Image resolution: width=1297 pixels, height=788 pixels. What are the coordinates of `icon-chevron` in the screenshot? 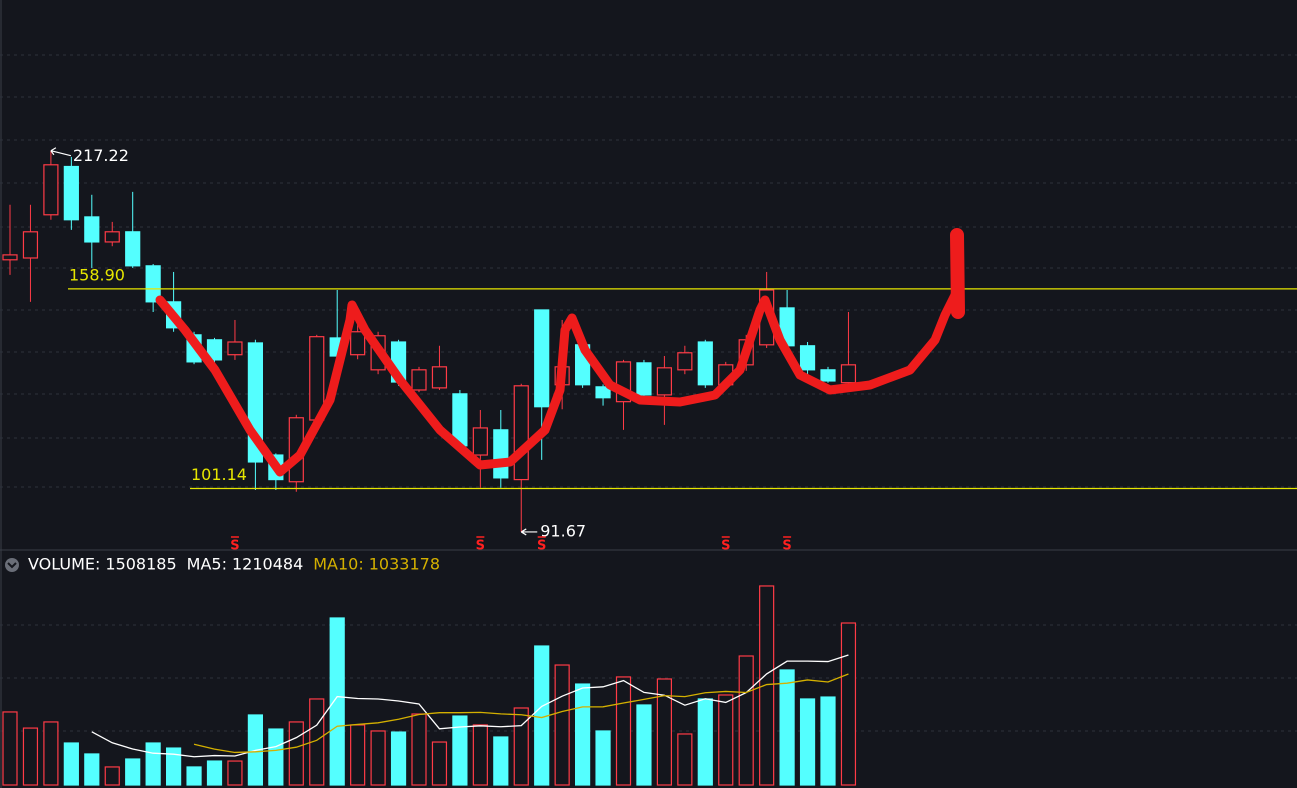 It's located at (12, 565).